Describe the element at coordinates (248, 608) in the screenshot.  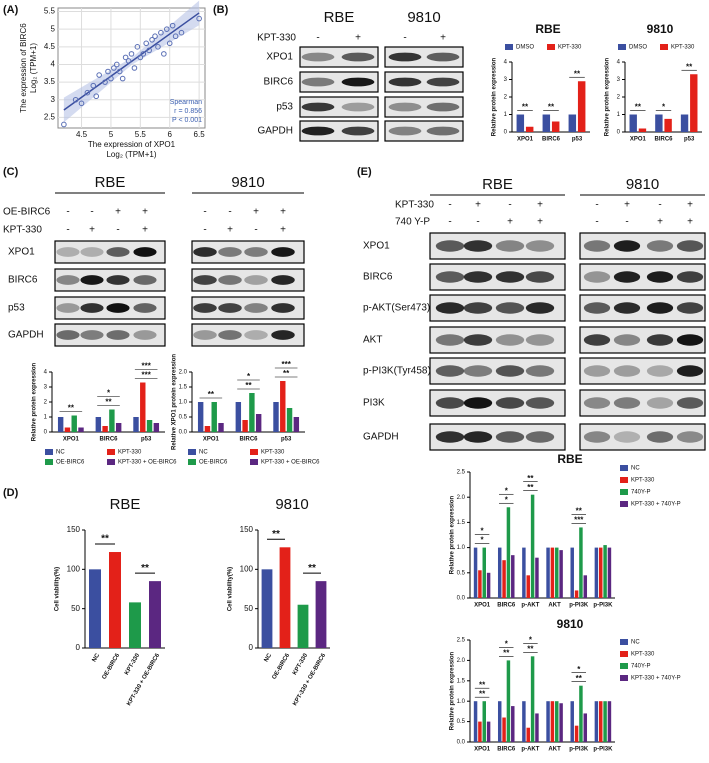
I see `y-tick-label: 50` at that location.